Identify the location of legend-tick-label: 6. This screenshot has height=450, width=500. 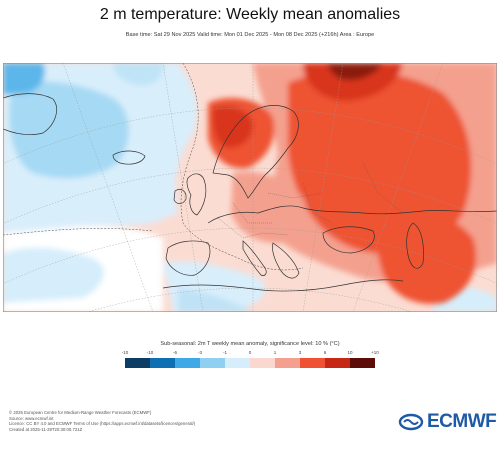
(325, 352).